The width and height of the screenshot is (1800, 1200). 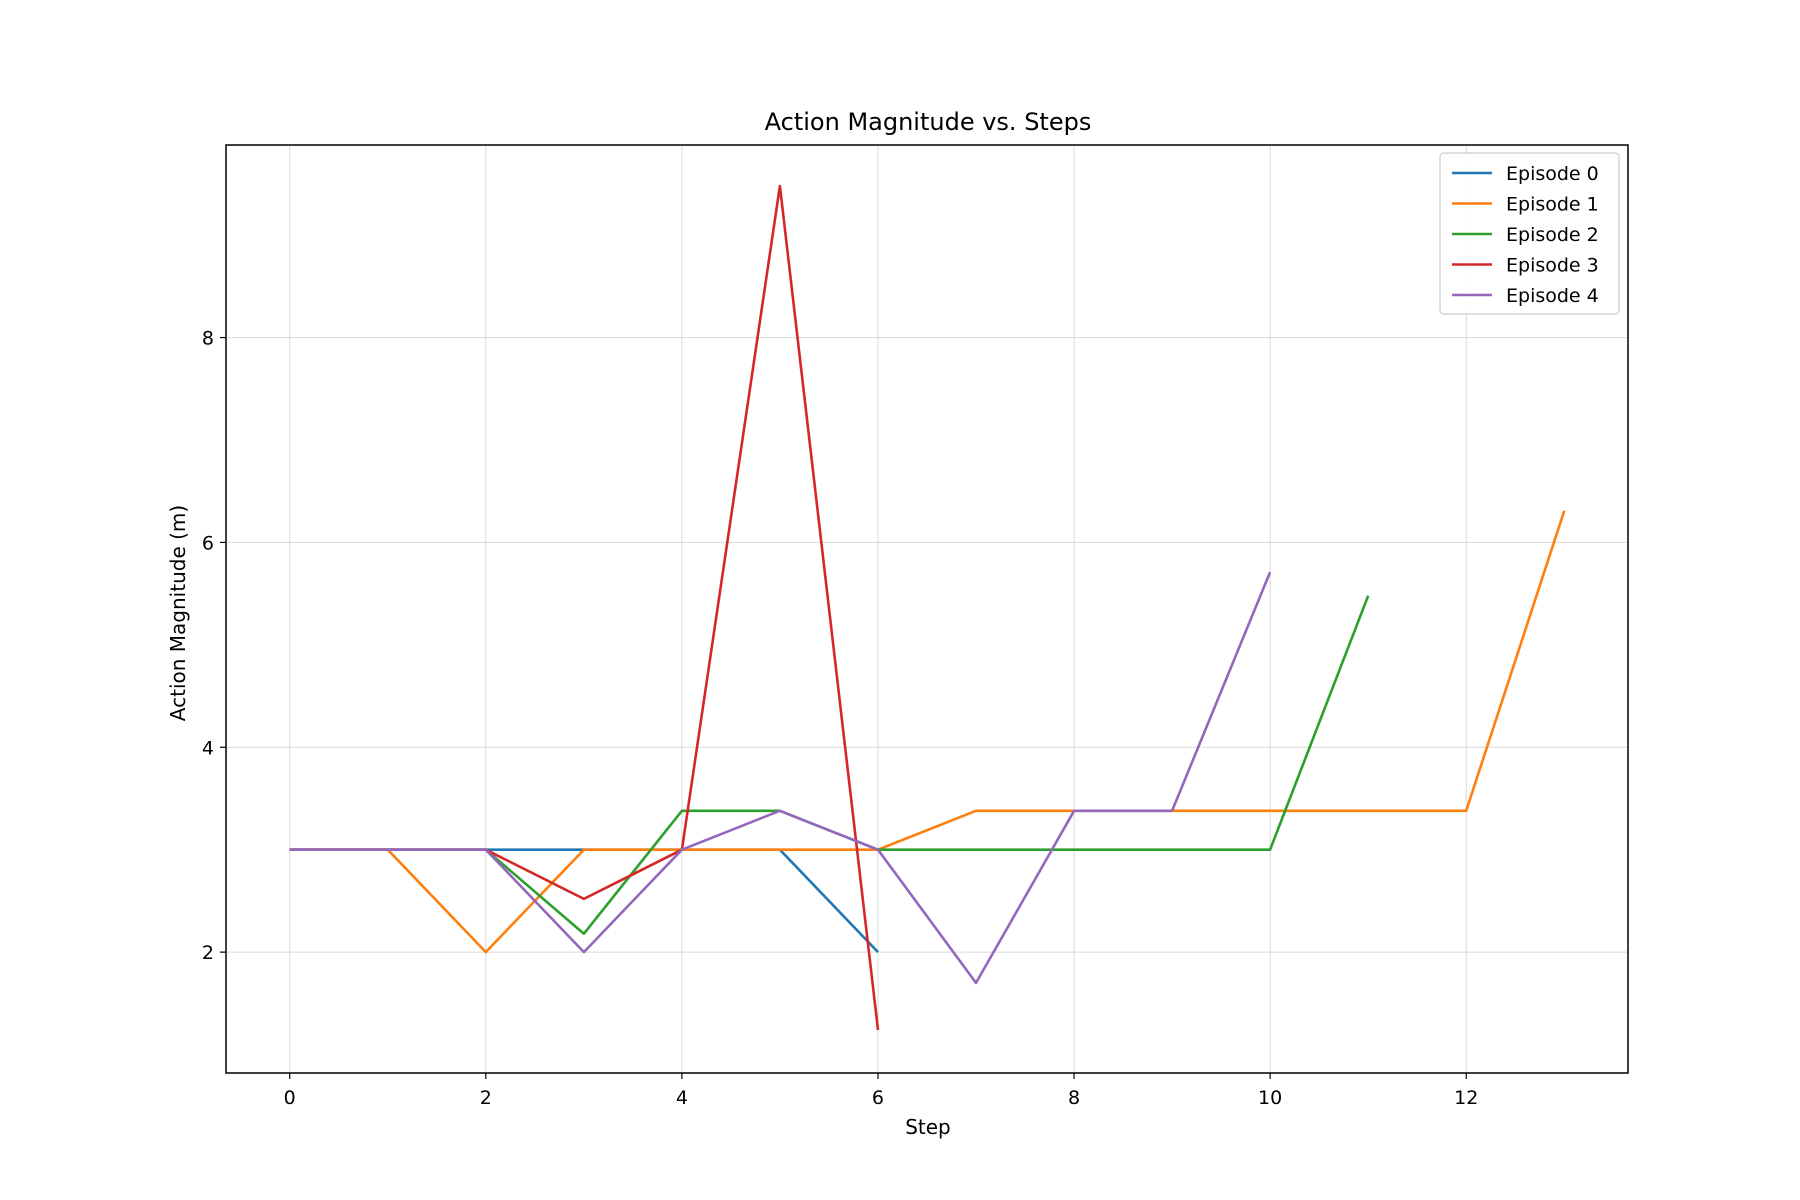 What do you see at coordinates (208, 543) in the screenshot?
I see `y-tick-label: 6` at bounding box center [208, 543].